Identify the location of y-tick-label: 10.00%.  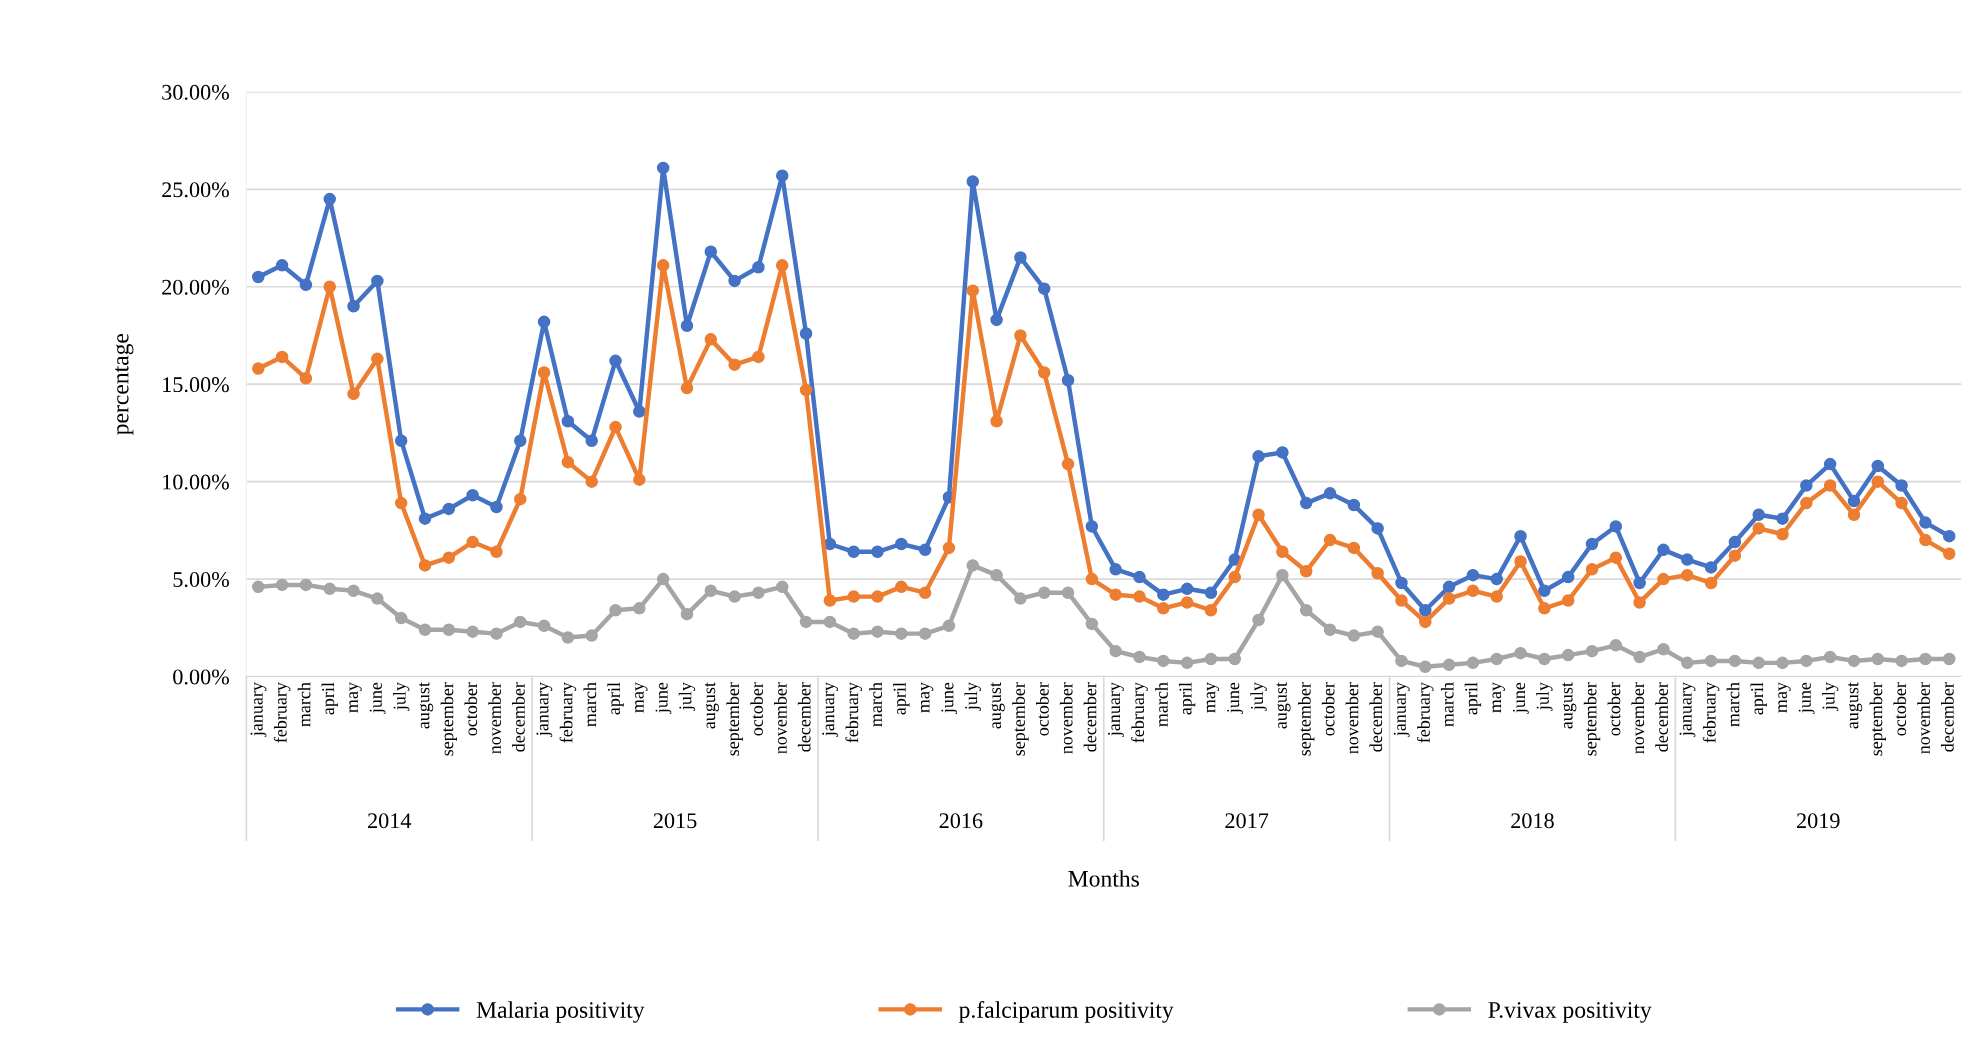
(196, 482).